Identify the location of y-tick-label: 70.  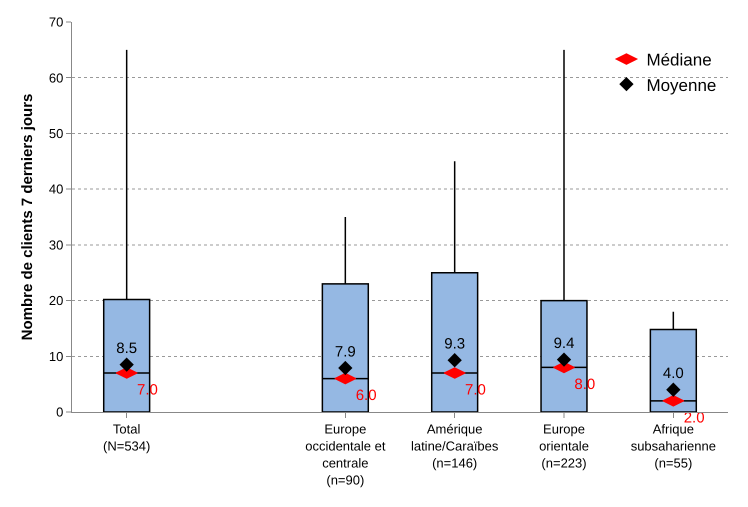
(56, 22).